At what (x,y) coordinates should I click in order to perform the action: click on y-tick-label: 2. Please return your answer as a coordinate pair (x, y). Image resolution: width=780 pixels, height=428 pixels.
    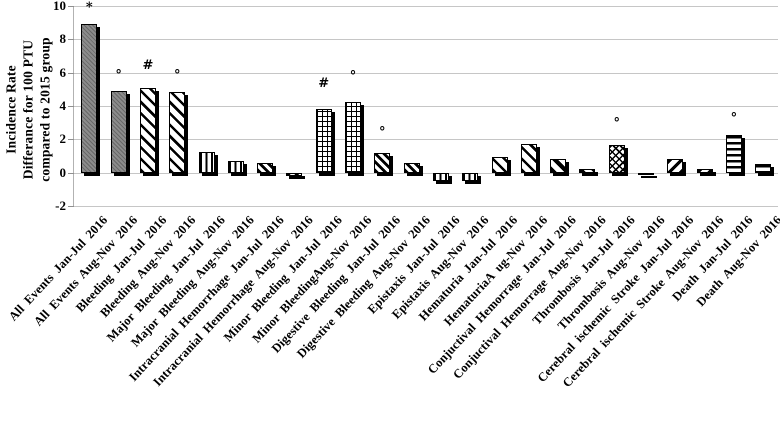
    Looking at the image, I should click on (63, 139).